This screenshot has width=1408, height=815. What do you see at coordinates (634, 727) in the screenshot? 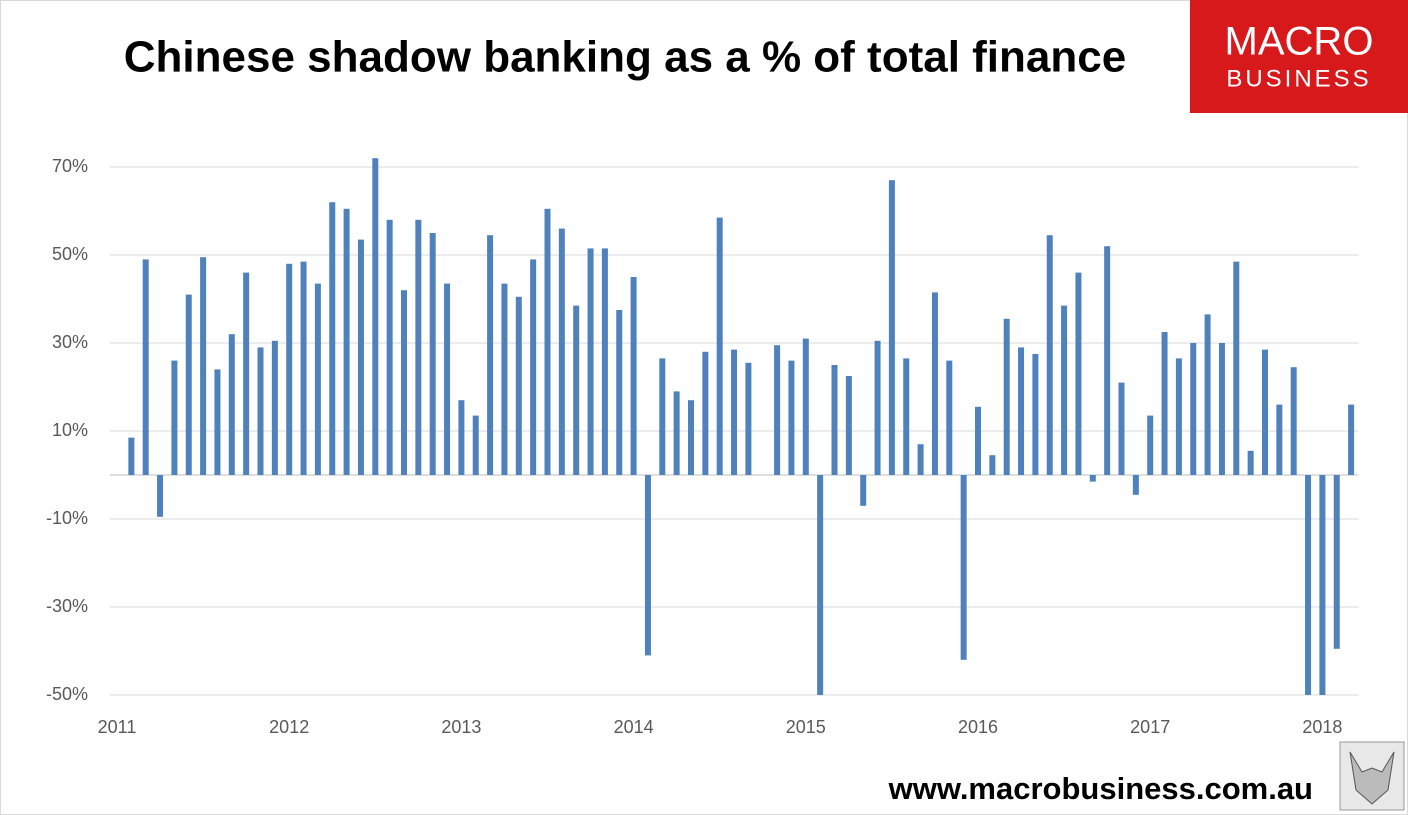
I see `x-tick-label: 2014` at bounding box center [634, 727].